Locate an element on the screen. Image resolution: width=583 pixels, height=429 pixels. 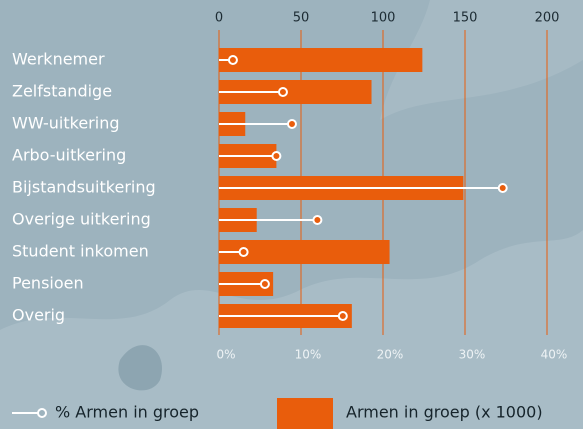
x-tick-label: 0 is located at coordinates (219, 18).